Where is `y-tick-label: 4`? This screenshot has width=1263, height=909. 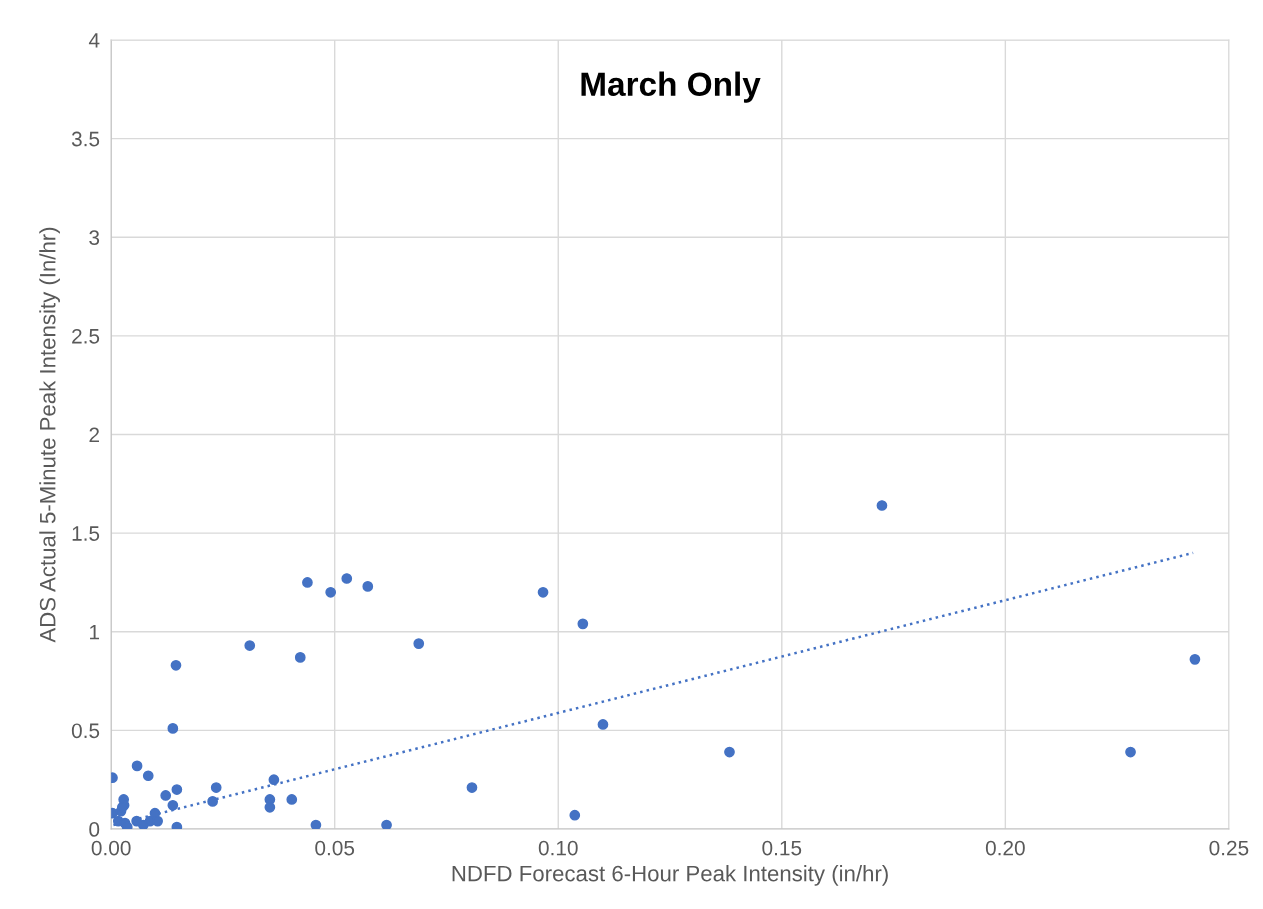 y-tick-label: 4 is located at coordinates (94, 40).